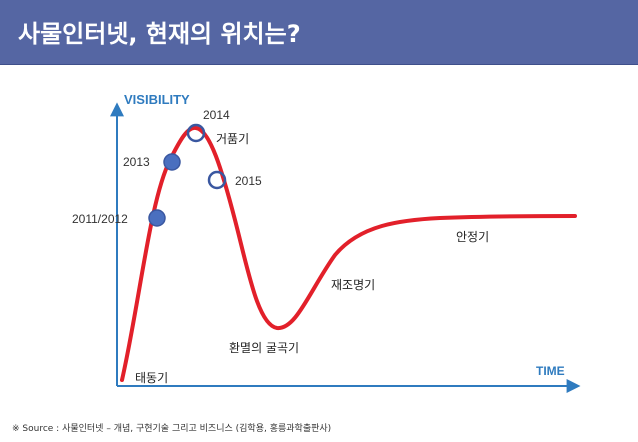 Image resolution: width=638 pixels, height=442 pixels. What do you see at coordinates (216, 115) in the screenshot?
I see `marker-2014-label: 2014` at bounding box center [216, 115].